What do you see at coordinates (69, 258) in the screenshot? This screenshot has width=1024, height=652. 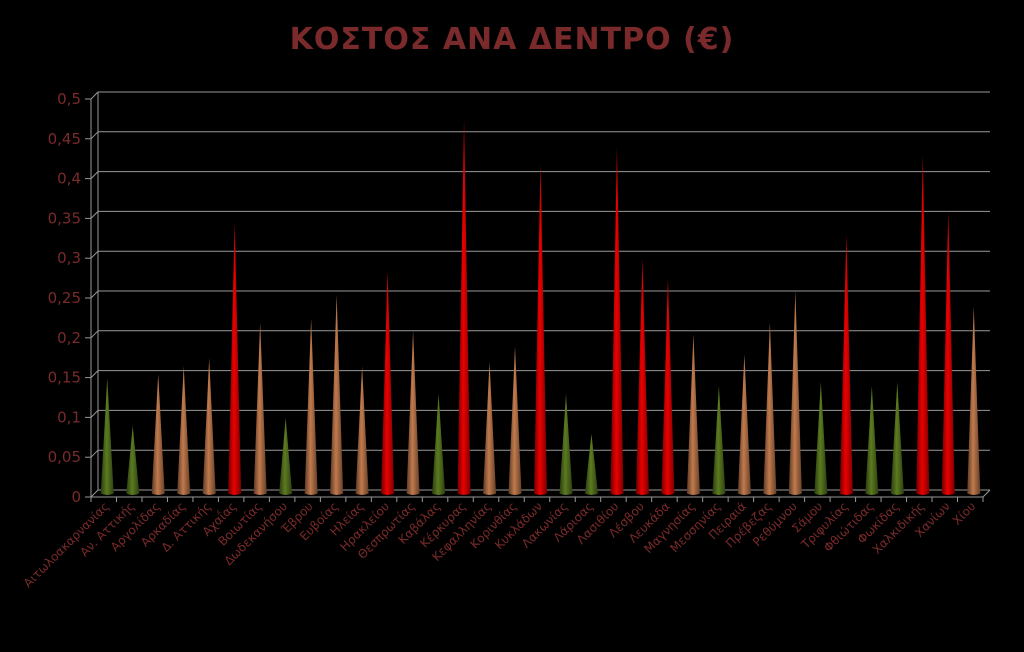 I see `y-tick-label: 0,3` at bounding box center [69, 258].